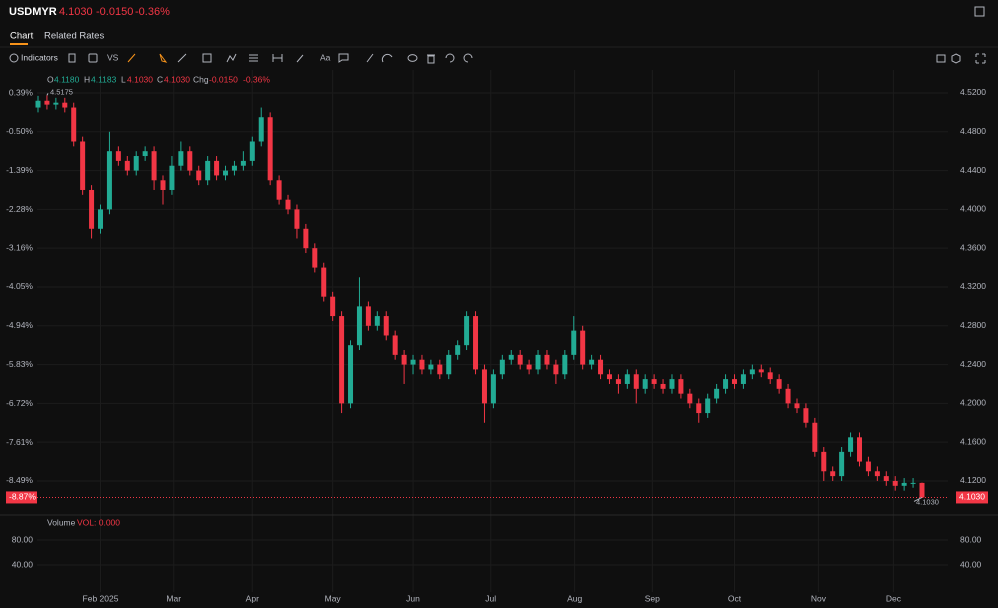 The image size is (998, 608). Describe the element at coordinates (123, 79) in the screenshot. I see `legend-label: L` at that location.